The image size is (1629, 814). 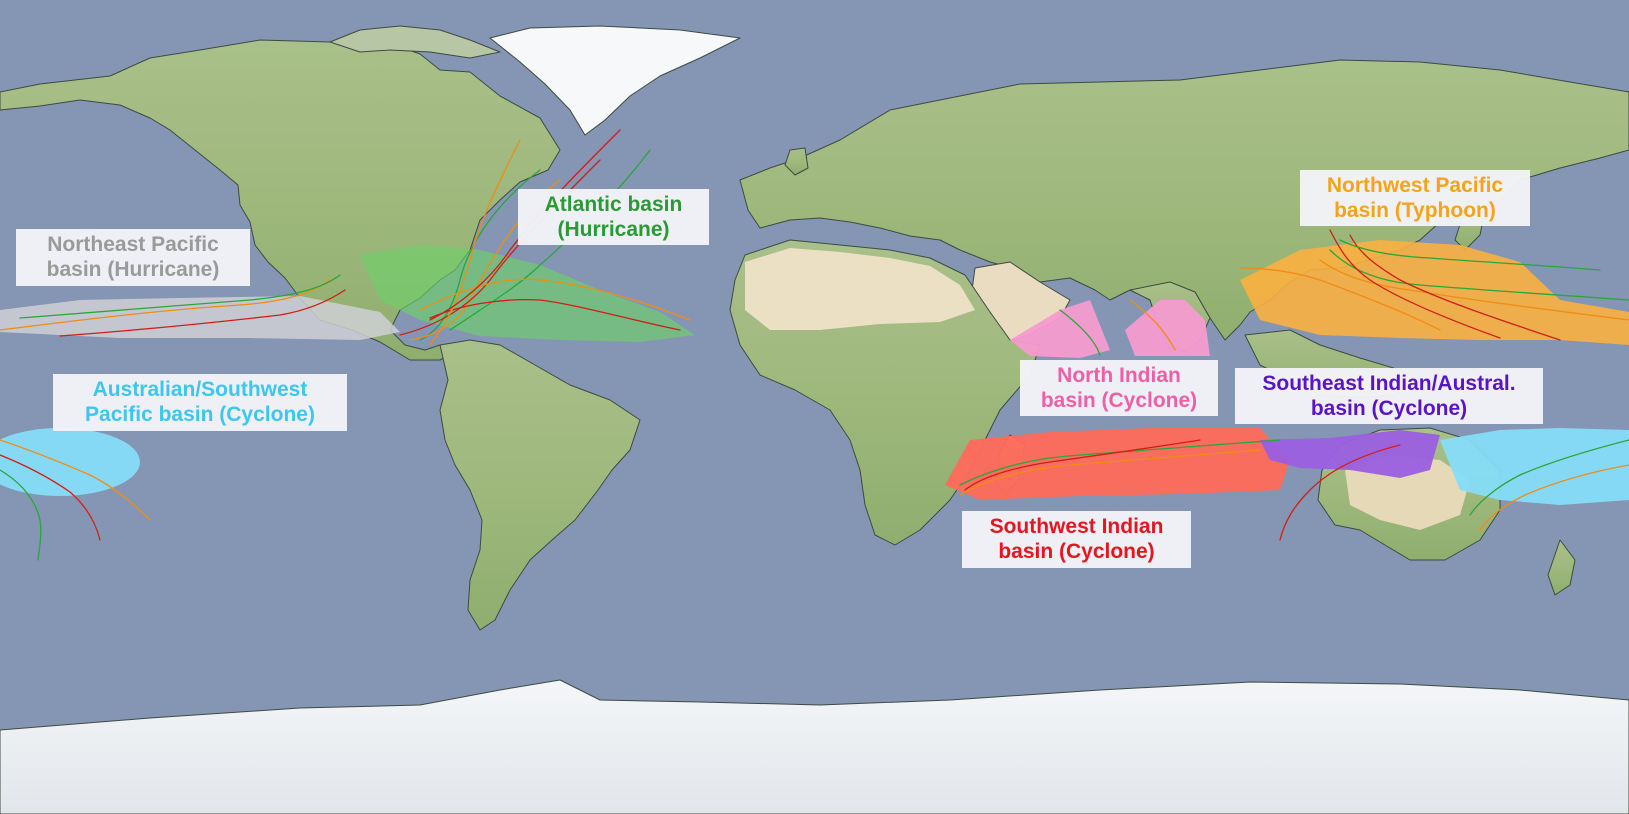 What do you see at coordinates (200, 318) in the screenshot?
I see `northeast-pacific-region` at bounding box center [200, 318].